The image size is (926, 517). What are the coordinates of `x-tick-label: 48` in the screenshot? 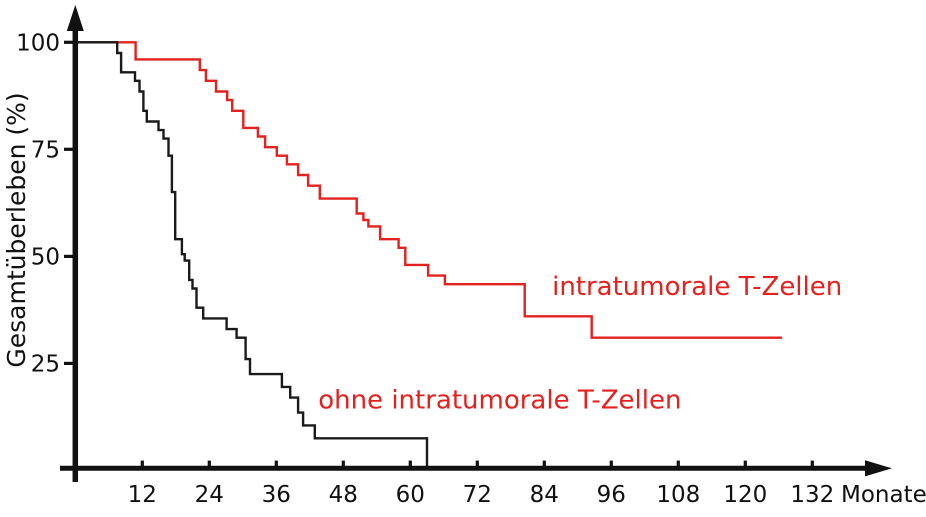 It's located at (343, 495).